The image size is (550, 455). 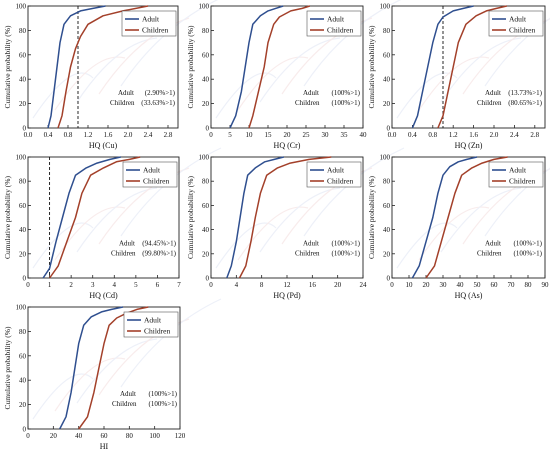 What do you see at coordinates (179, 285) in the screenshot?
I see `x-tick-label: 7` at bounding box center [179, 285].